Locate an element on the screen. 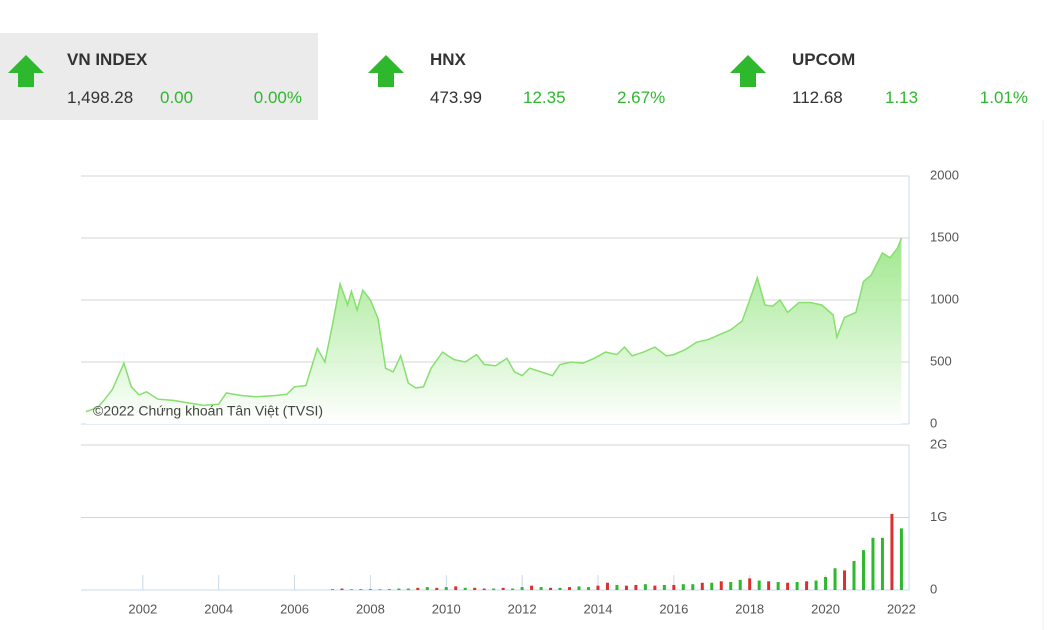 This screenshot has width=1050, height=630. ticker-tile: UPCOM 112.68 1.13 1.01% is located at coordinates (865, 76).